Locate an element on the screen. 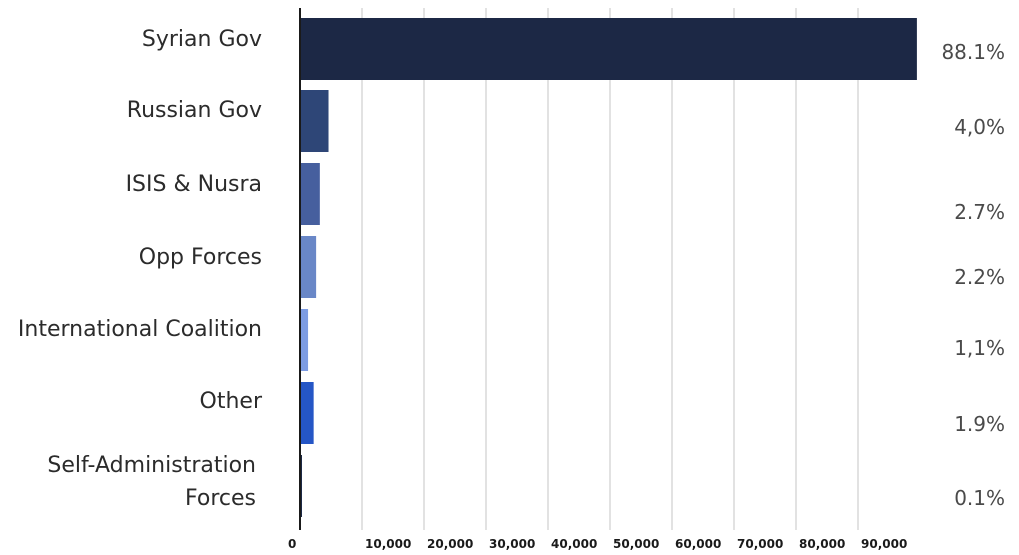 The height and width of the screenshot is (555, 1019). percent-label: 2.2% is located at coordinates (979, 277).